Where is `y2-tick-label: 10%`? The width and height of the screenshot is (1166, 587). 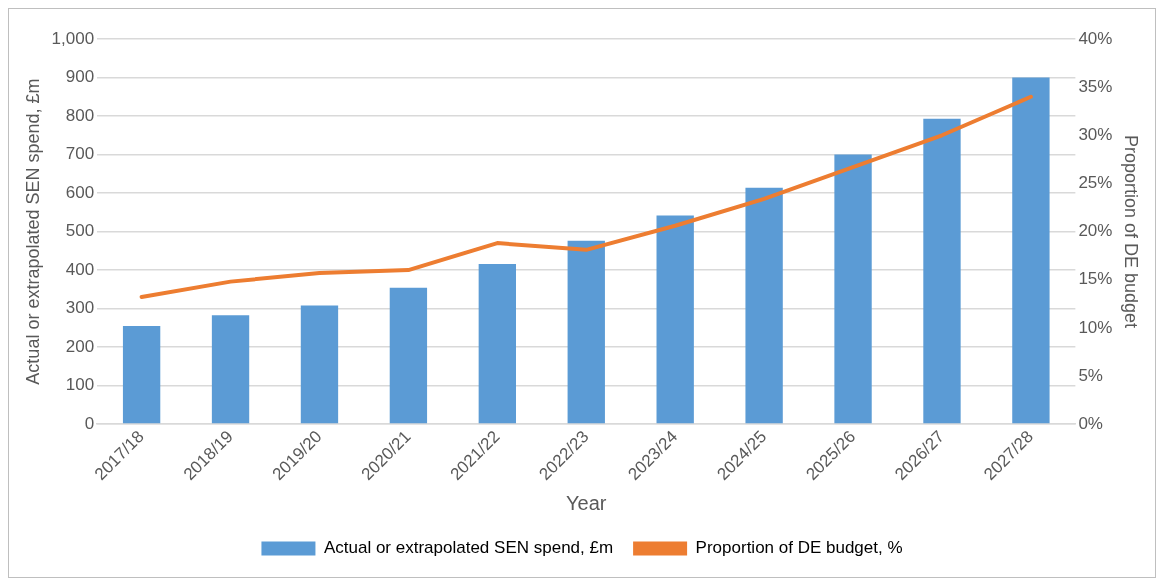
y2-tick-label: 10% is located at coordinates (1095, 327).